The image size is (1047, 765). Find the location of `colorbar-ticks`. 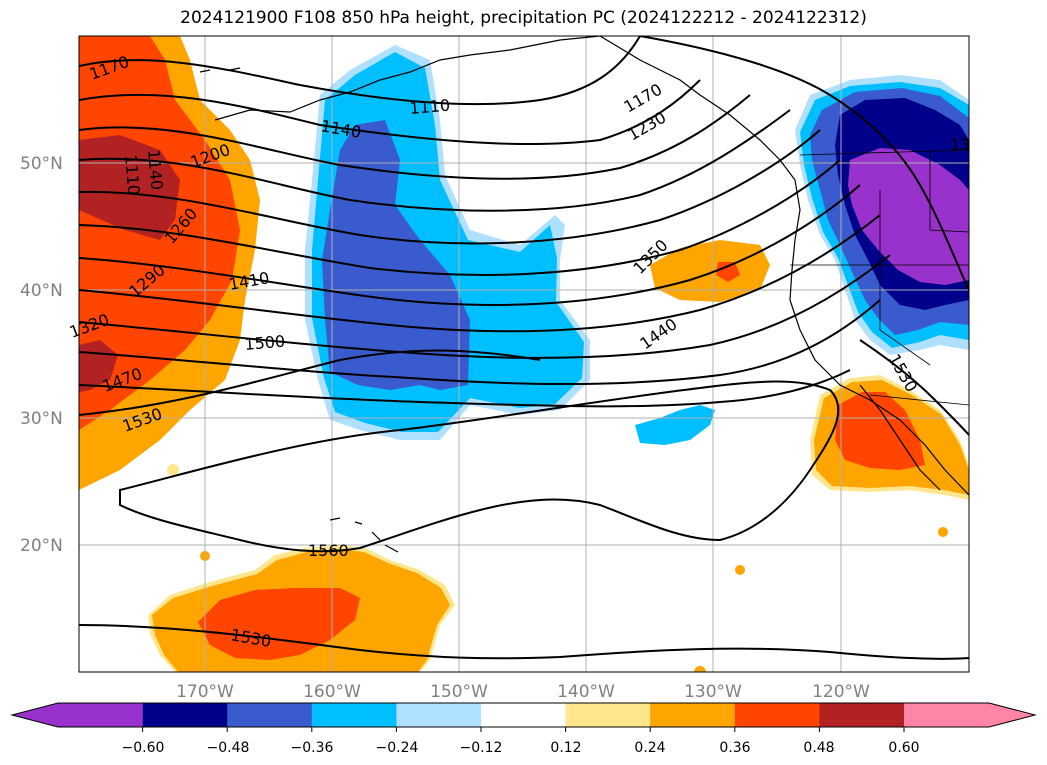

colorbar-ticks is located at coordinates (523, 729).